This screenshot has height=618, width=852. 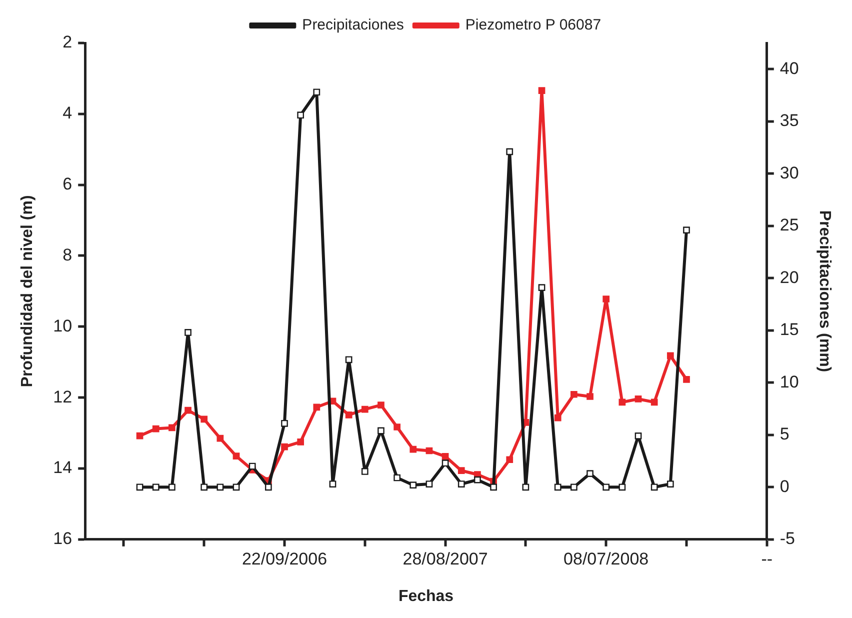 What do you see at coordinates (62, 468) in the screenshot?
I see `y-tick-label: 14` at bounding box center [62, 468].